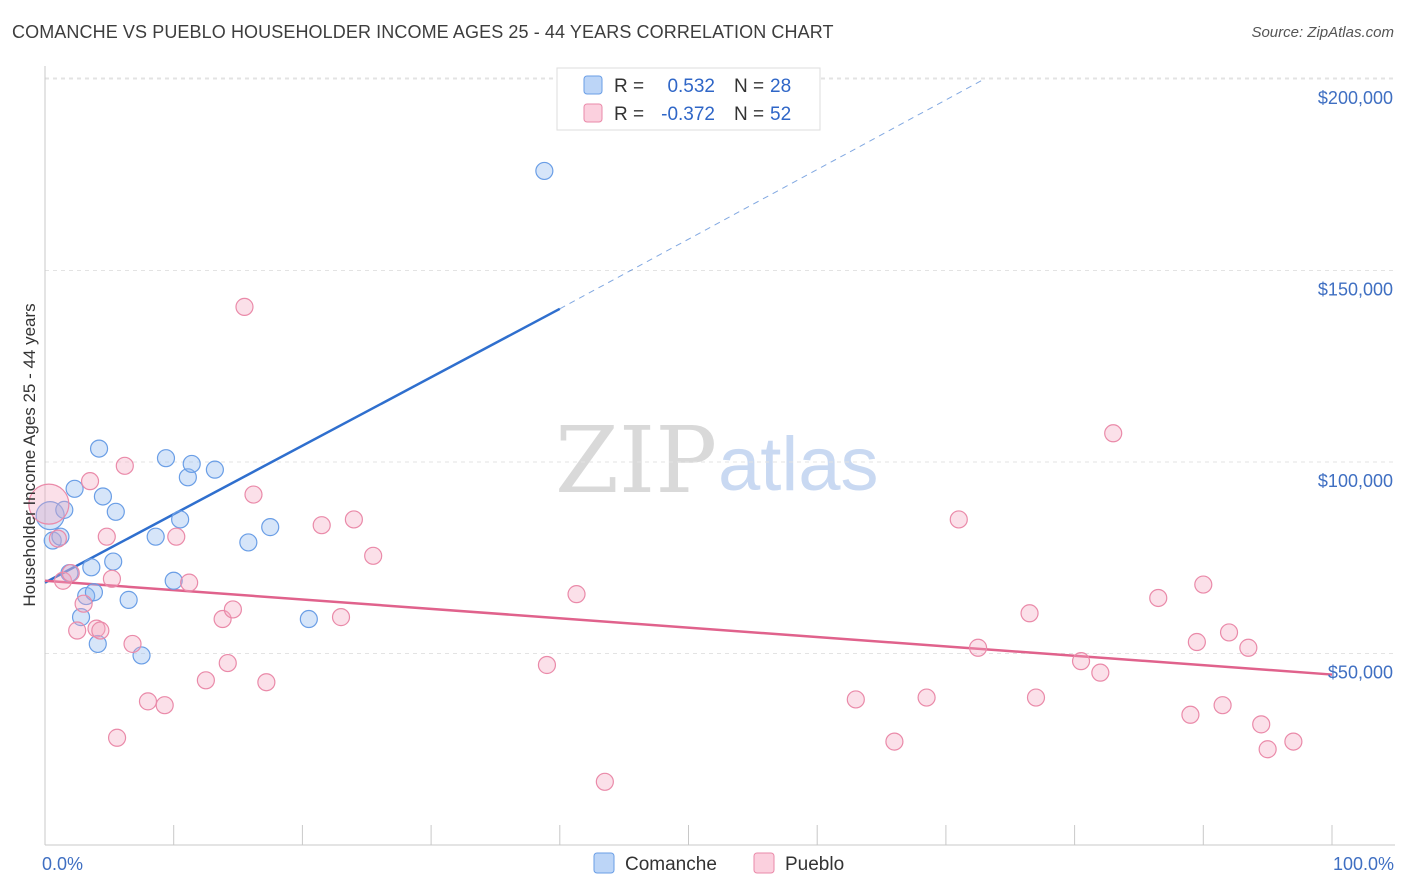 The width and height of the screenshot is (1406, 892). I want to click on legend-n-label-pueblo: N =, so click(749, 114).